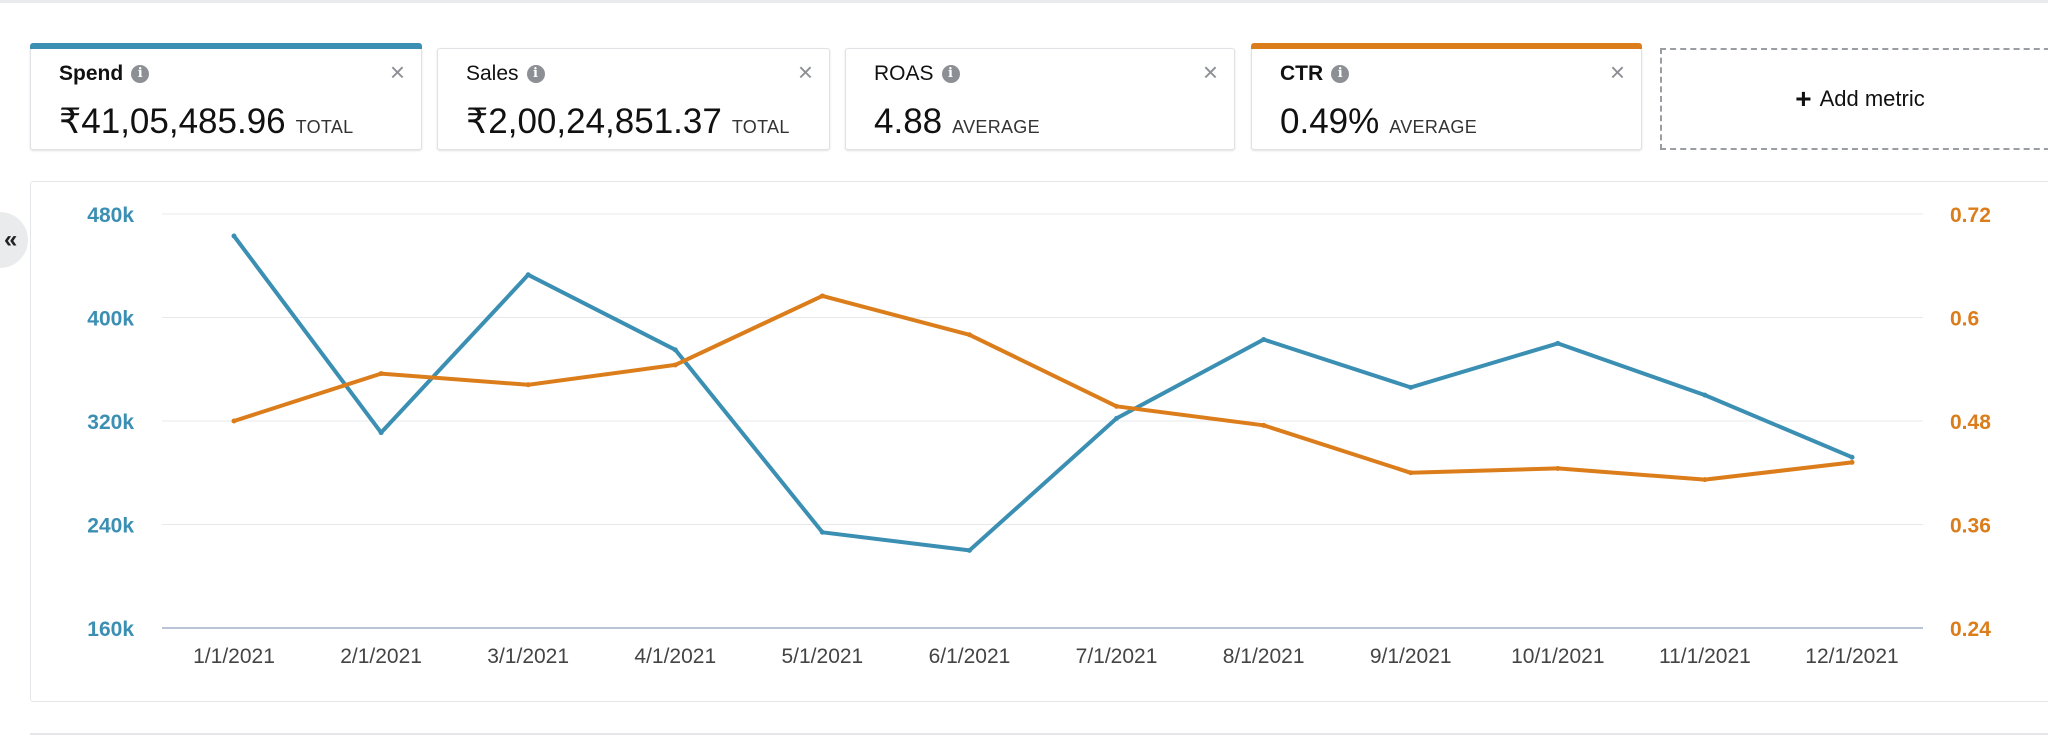  I want to click on x-axis-tick-label: 7/1/2021, so click(1117, 656).